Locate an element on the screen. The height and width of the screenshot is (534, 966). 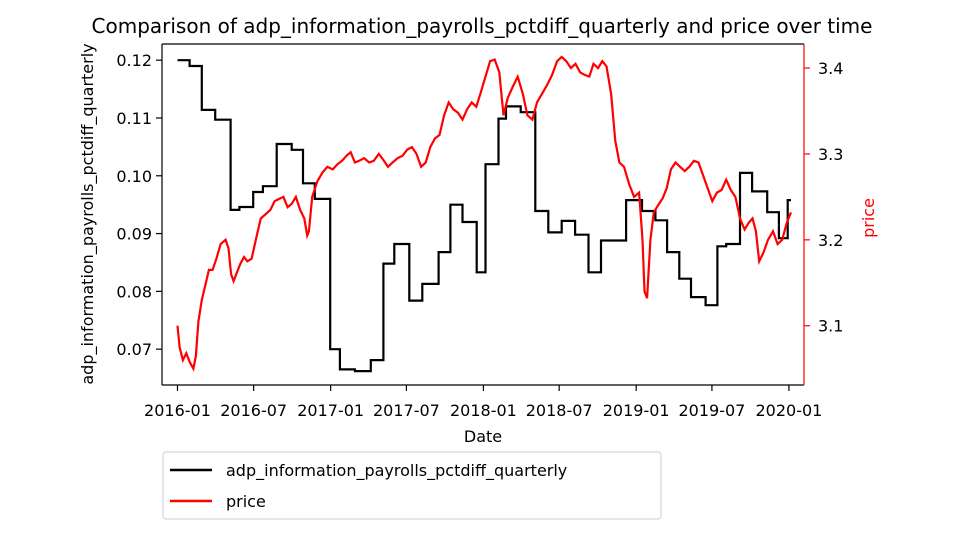
x-axis-title: Date is located at coordinates (483, 436).